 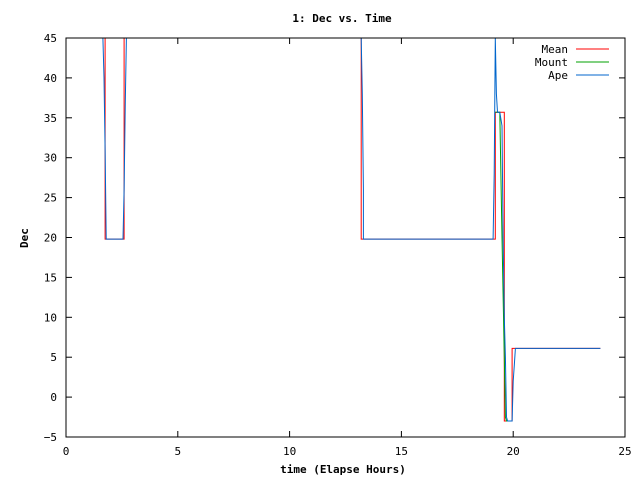 What do you see at coordinates (24, 238) in the screenshot?
I see `y-axis-label: Dec` at bounding box center [24, 238].